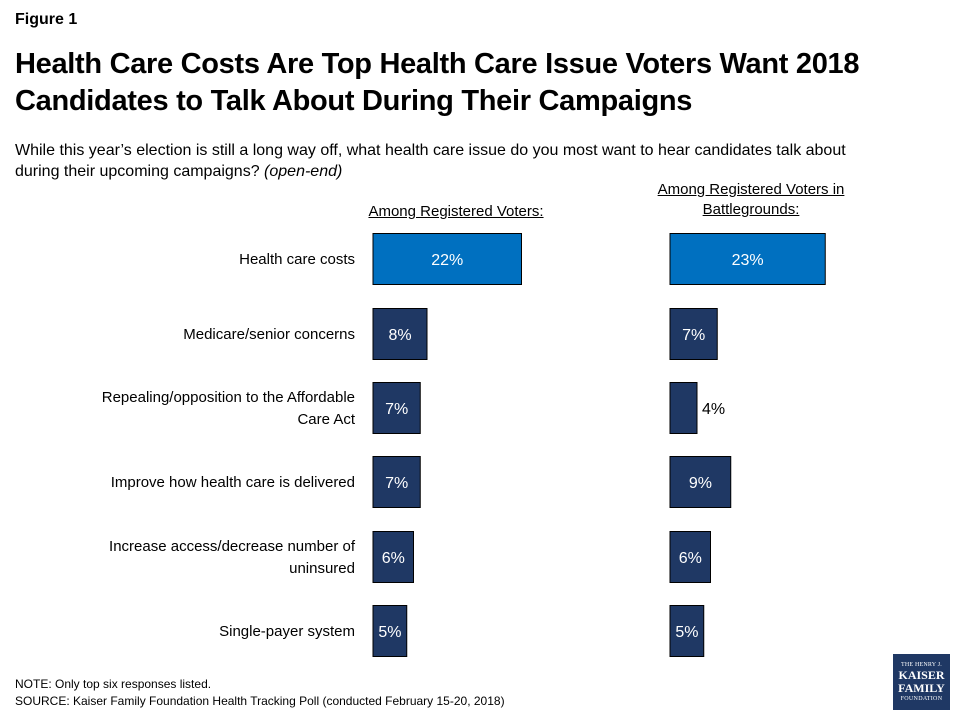  I want to click on category-label: Improve how health care is delivered, so click(233, 482).